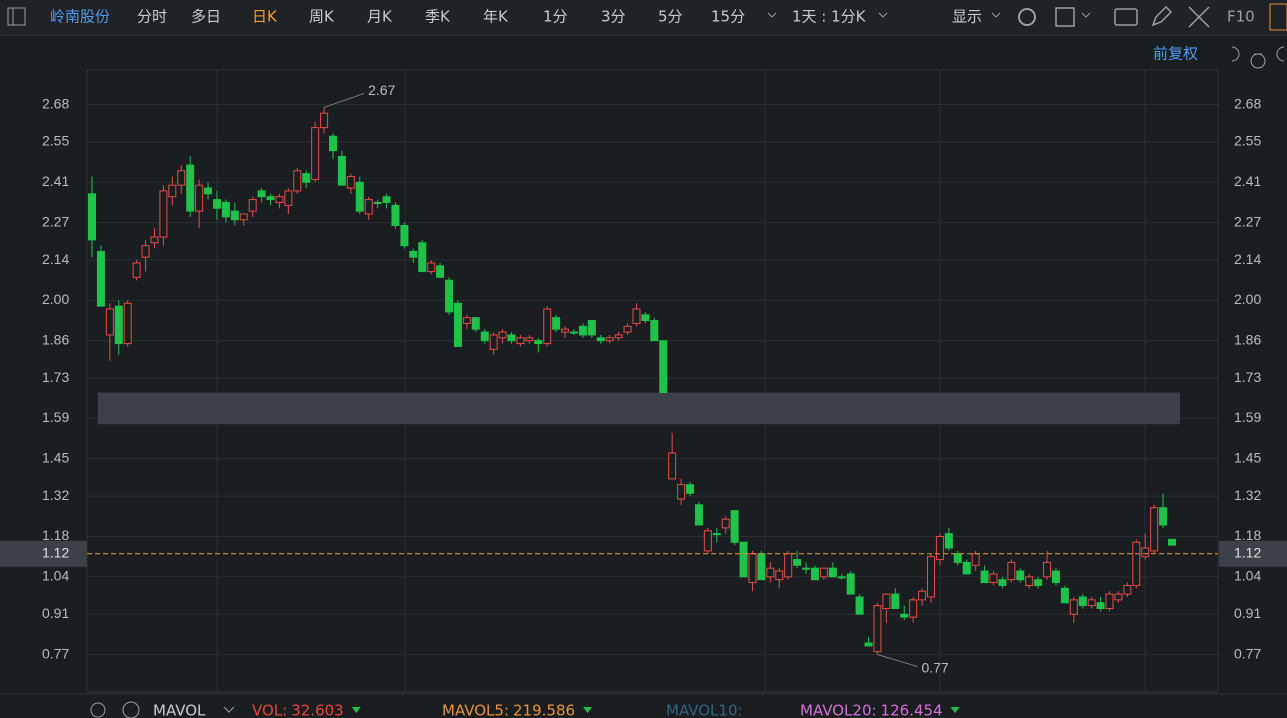  I want to click on fullscreen-icon, so click(1199, 17).